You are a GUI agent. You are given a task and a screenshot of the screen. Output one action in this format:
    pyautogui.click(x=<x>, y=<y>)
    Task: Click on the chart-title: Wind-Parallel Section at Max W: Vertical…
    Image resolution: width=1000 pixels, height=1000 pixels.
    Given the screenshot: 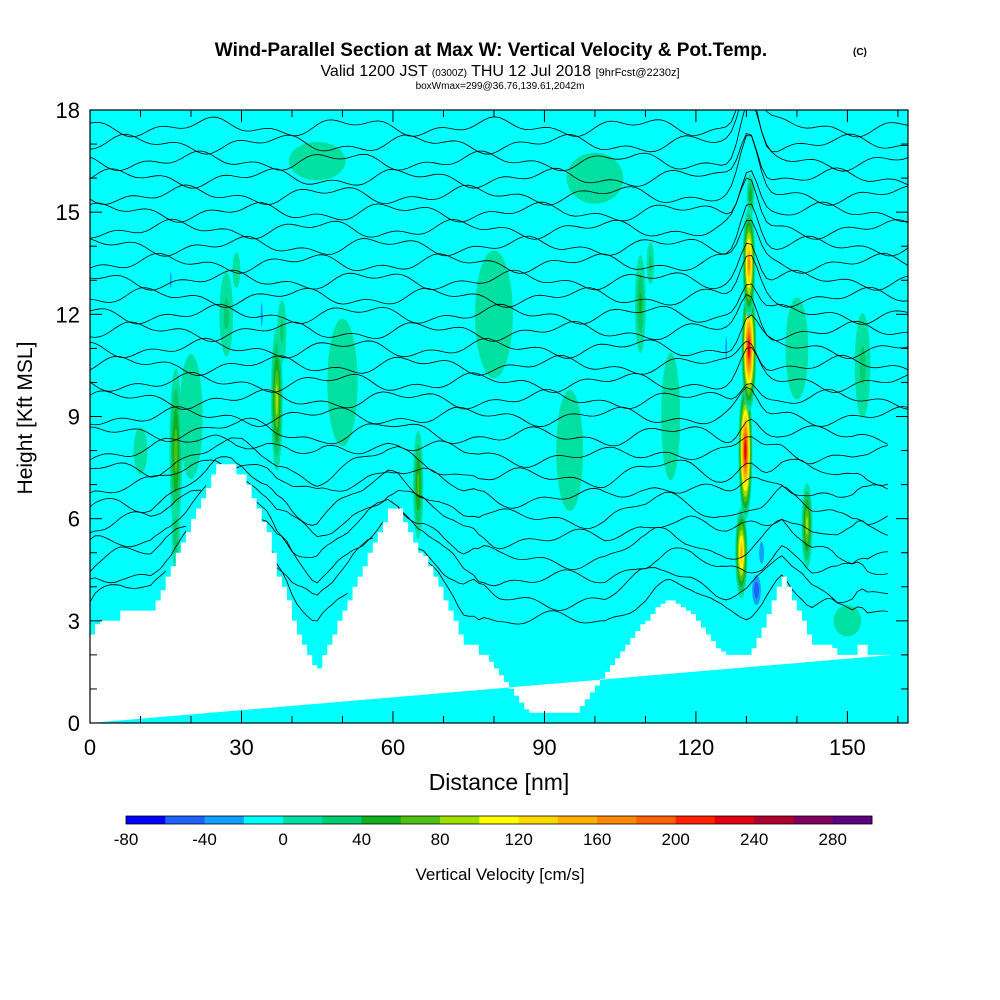 What is the action you would take?
    pyautogui.click(x=491, y=50)
    